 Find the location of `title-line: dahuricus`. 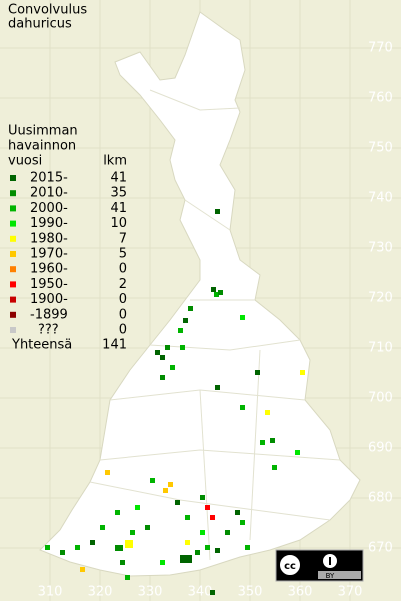

title-line: dahuricus is located at coordinates (40, 24).